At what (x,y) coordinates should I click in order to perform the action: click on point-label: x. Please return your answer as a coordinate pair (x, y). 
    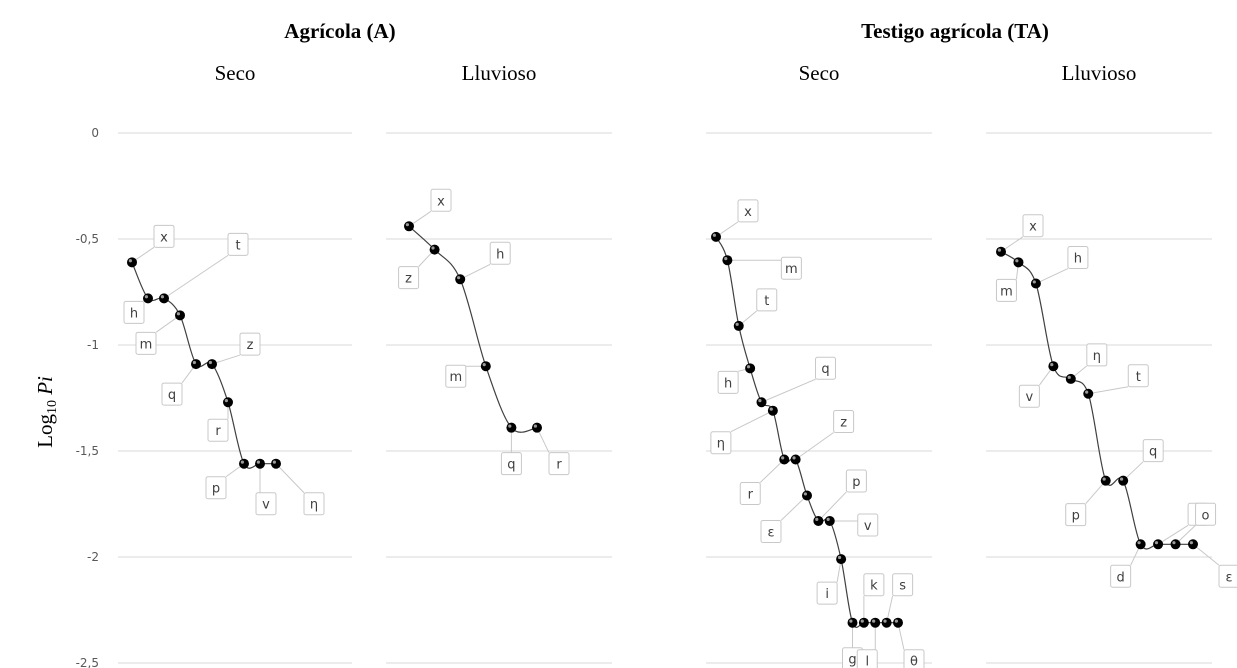
    Looking at the image, I should click on (1033, 227).